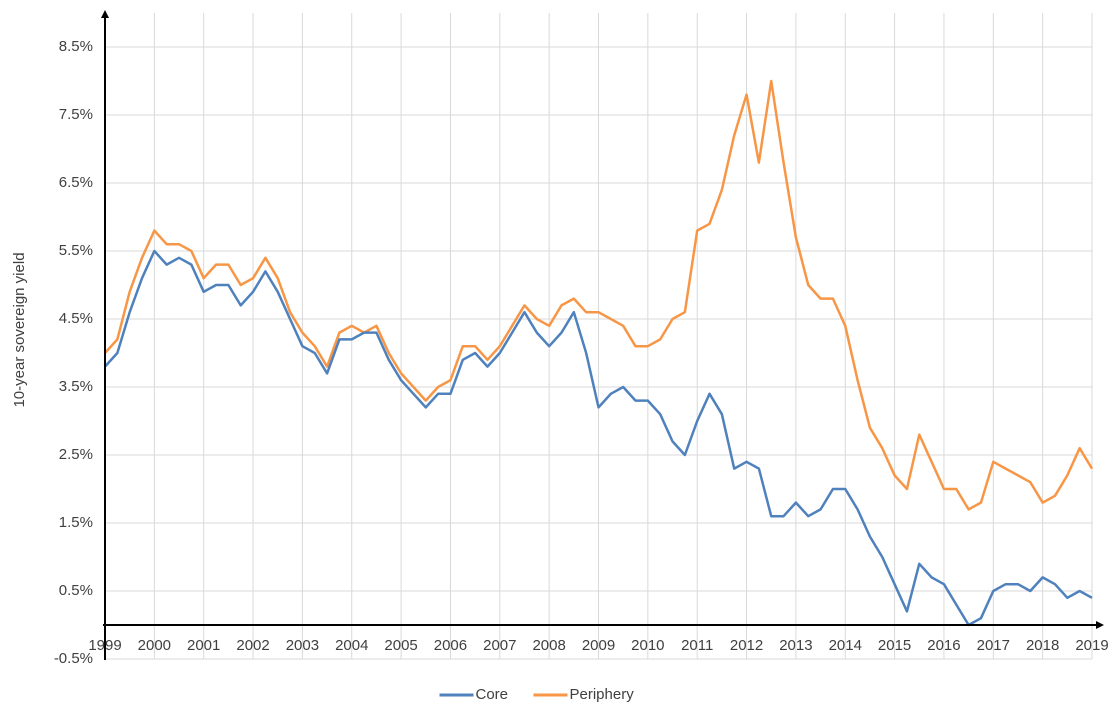 The width and height of the screenshot is (1112, 707). I want to click on x-tick-label: 2004, so click(351, 645).